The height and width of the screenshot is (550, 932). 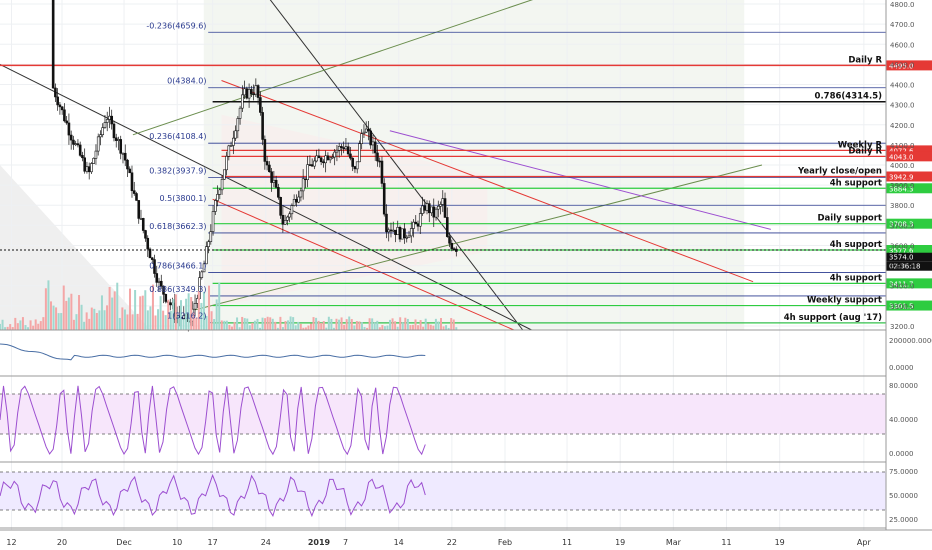 What do you see at coordinates (213, 420) in the screenshot?
I see `stoch-rsi-line` at bounding box center [213, 420].